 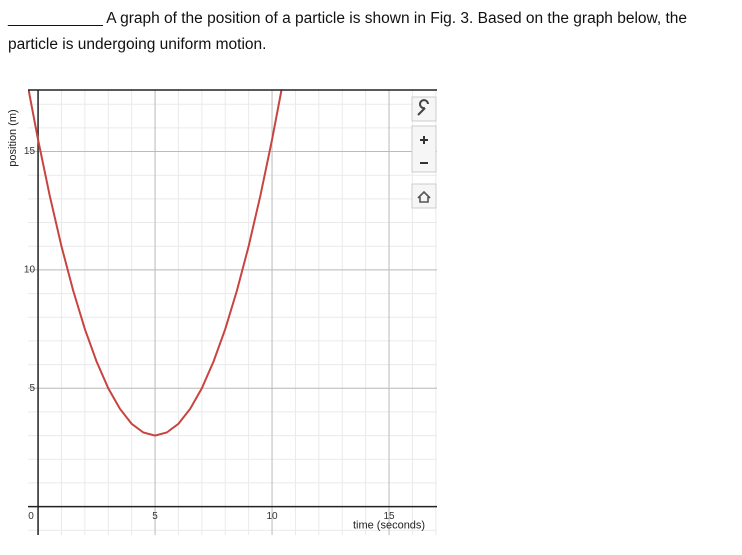 I want to click on x-tick-label: 5, so click(x=155, y=516).